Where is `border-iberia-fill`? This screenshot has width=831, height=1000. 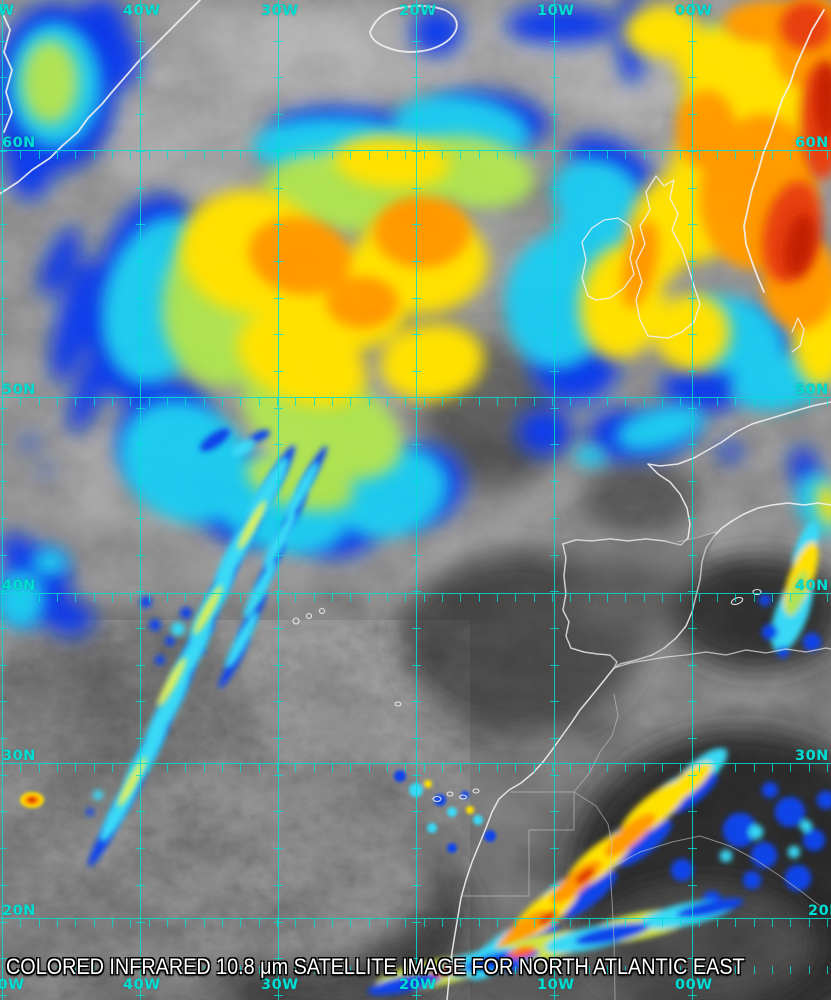 border-iberia-fill is located at coordinates (639, 600).